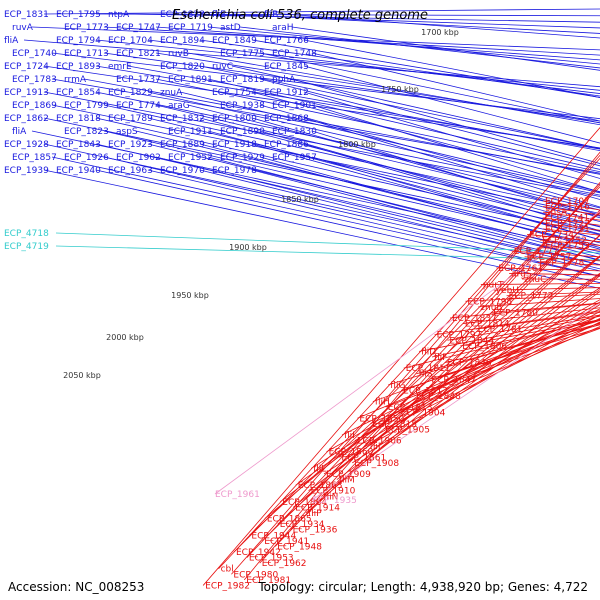 The height and width of the screenshot is (600, 600). Describe the element at coordinates (440, 32) in the screenshot. I see `scale-label: 1700 kbp` at that location.